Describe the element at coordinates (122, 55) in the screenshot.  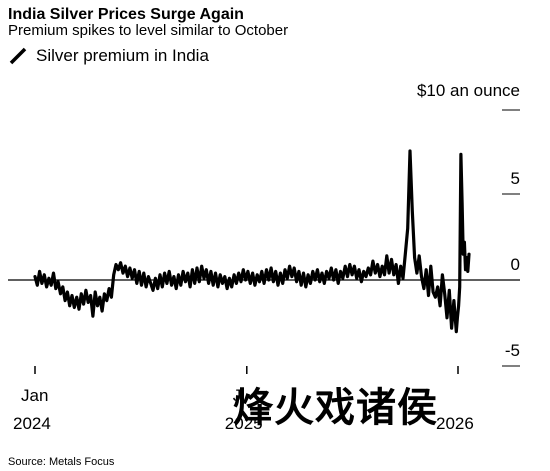
I see `legend-label: Silver premium in India` at that location.